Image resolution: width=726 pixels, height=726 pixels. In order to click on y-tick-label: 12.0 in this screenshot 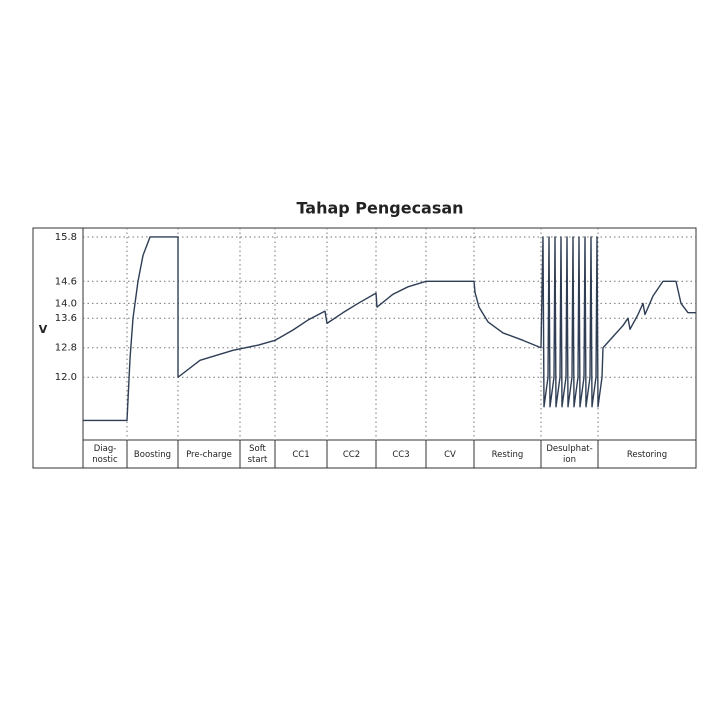, I will do `click(66, 377)`.